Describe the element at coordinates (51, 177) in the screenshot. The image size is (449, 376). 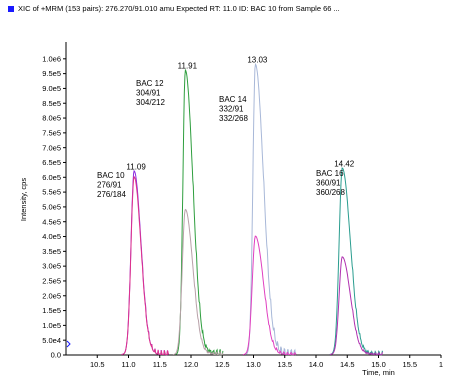
I see `y-tick-label: 6.0e5` at that location.